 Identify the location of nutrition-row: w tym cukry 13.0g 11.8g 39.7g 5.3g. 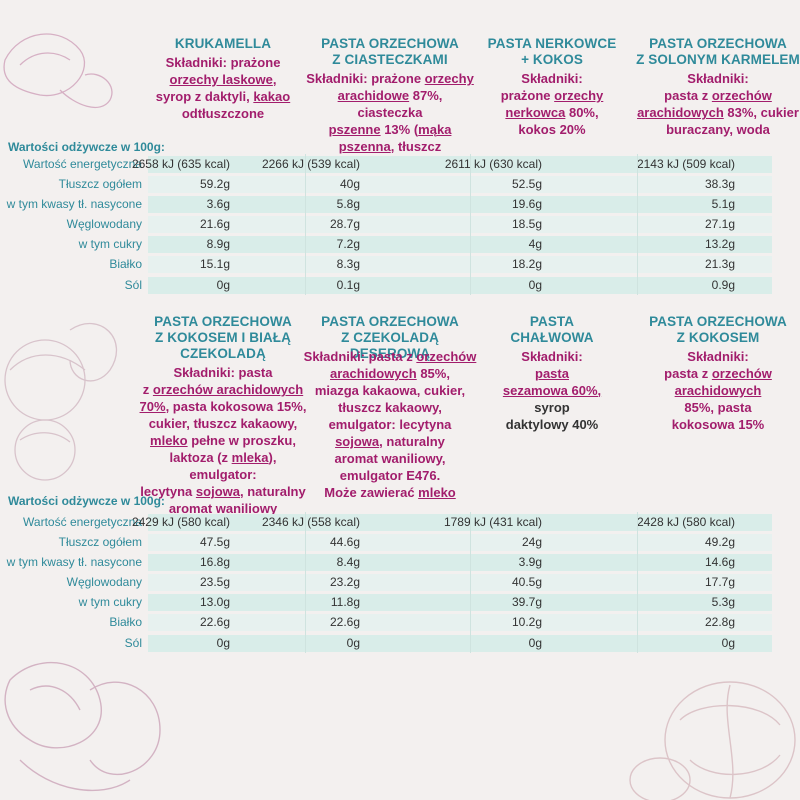
(400, 602).